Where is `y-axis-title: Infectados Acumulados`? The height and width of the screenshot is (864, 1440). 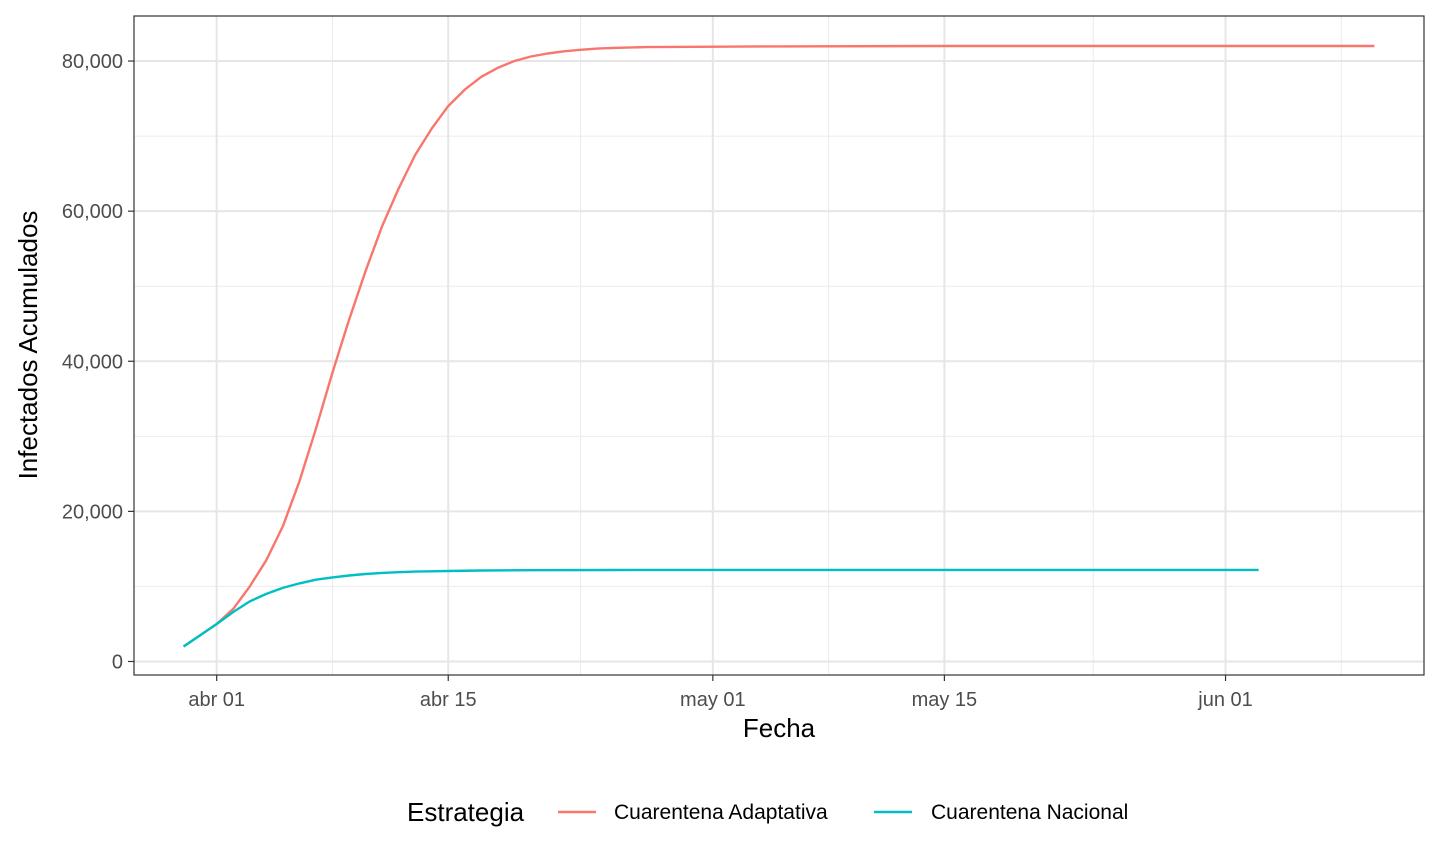
y-axis-title: Infectados Acumulados is located at coordinates (28, 345).